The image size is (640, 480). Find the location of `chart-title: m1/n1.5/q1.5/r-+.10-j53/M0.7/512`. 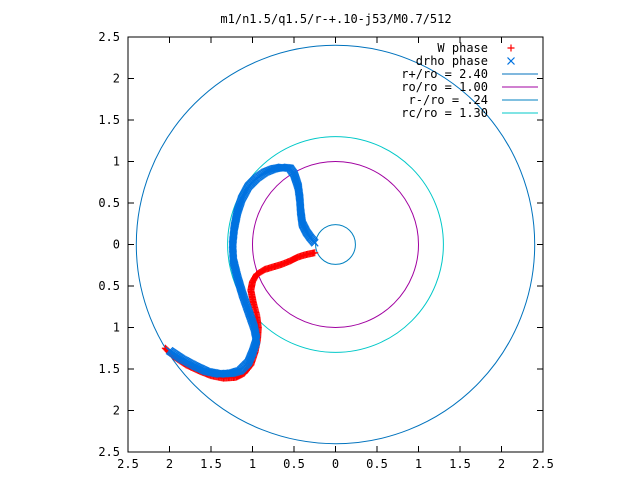

chart-title: m1/n1.5/q1.5/r-+.10-j53/M0.7/512 is located at coordinates (335, 19).